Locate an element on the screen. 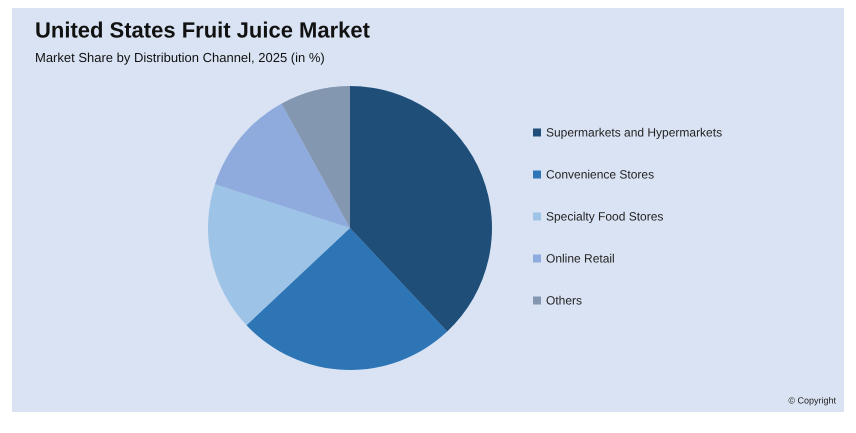  chart-subtitle: Market Share by Distribution Channel, 2025 (in %) is located at coordinates (180, 57).